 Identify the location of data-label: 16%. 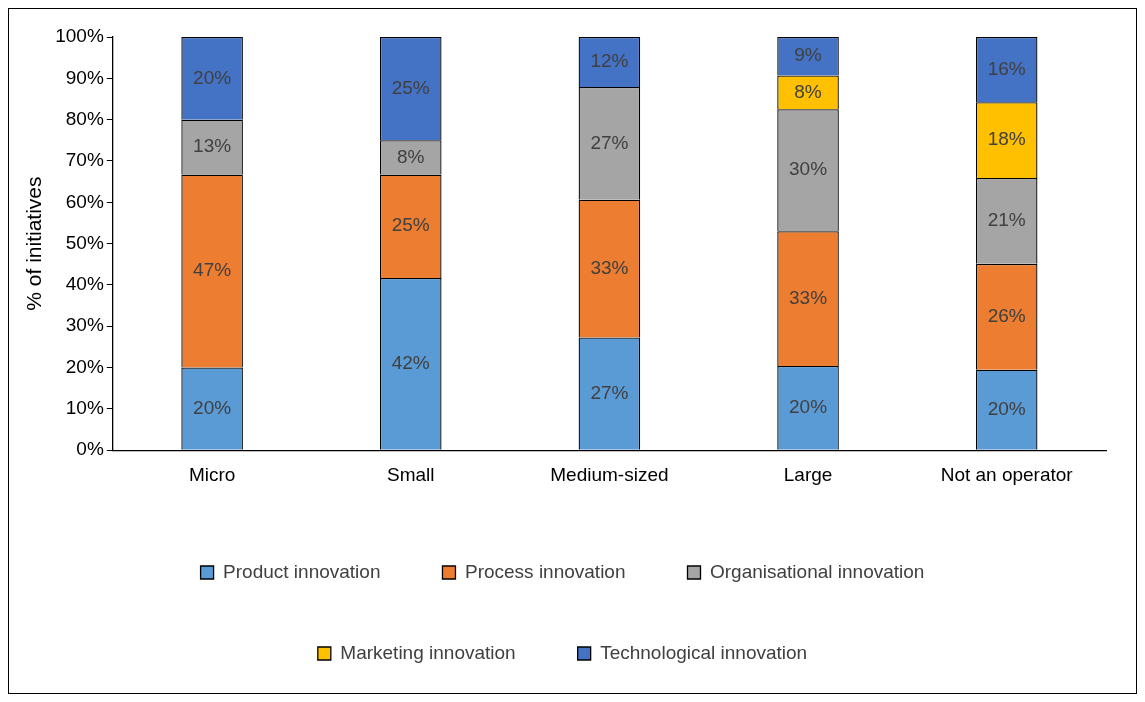
(1006, 68).